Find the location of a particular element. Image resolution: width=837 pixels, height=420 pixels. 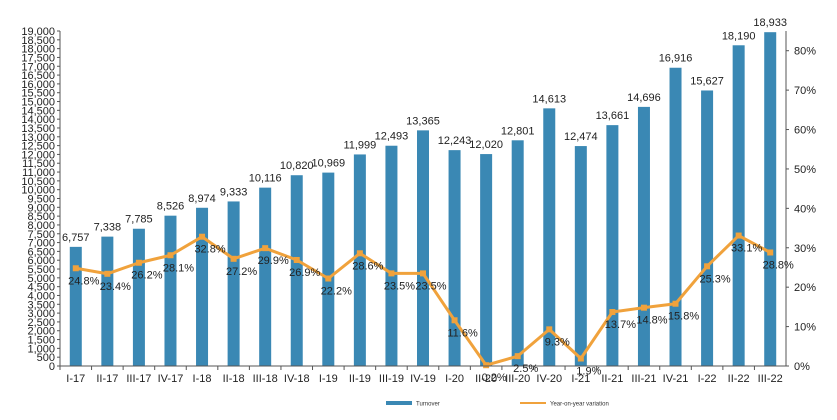

left-tick-label: 3,000 is located at coordinates (41, 314).